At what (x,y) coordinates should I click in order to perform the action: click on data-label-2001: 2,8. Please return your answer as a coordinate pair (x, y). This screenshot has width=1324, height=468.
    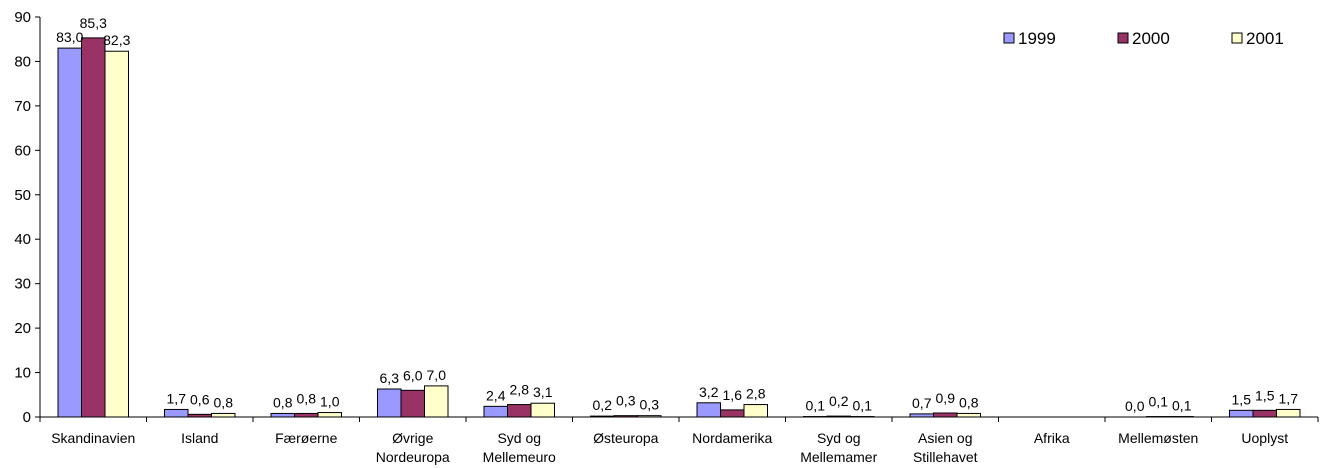
    Looking at the image, I should click on (756, 394).